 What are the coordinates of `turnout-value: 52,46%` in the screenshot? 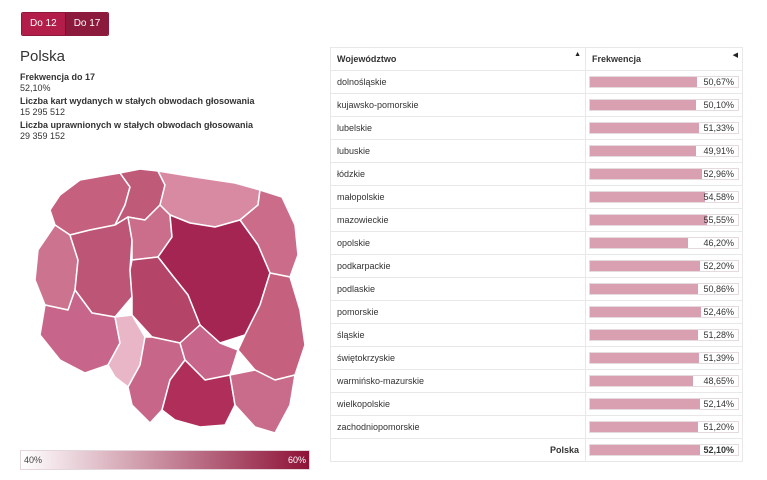 It's located at (718, 312).